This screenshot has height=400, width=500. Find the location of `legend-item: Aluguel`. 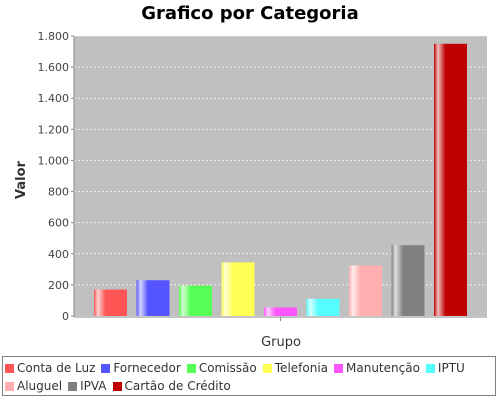

legend-item: Aluguel is located at coordinates (33, 386).